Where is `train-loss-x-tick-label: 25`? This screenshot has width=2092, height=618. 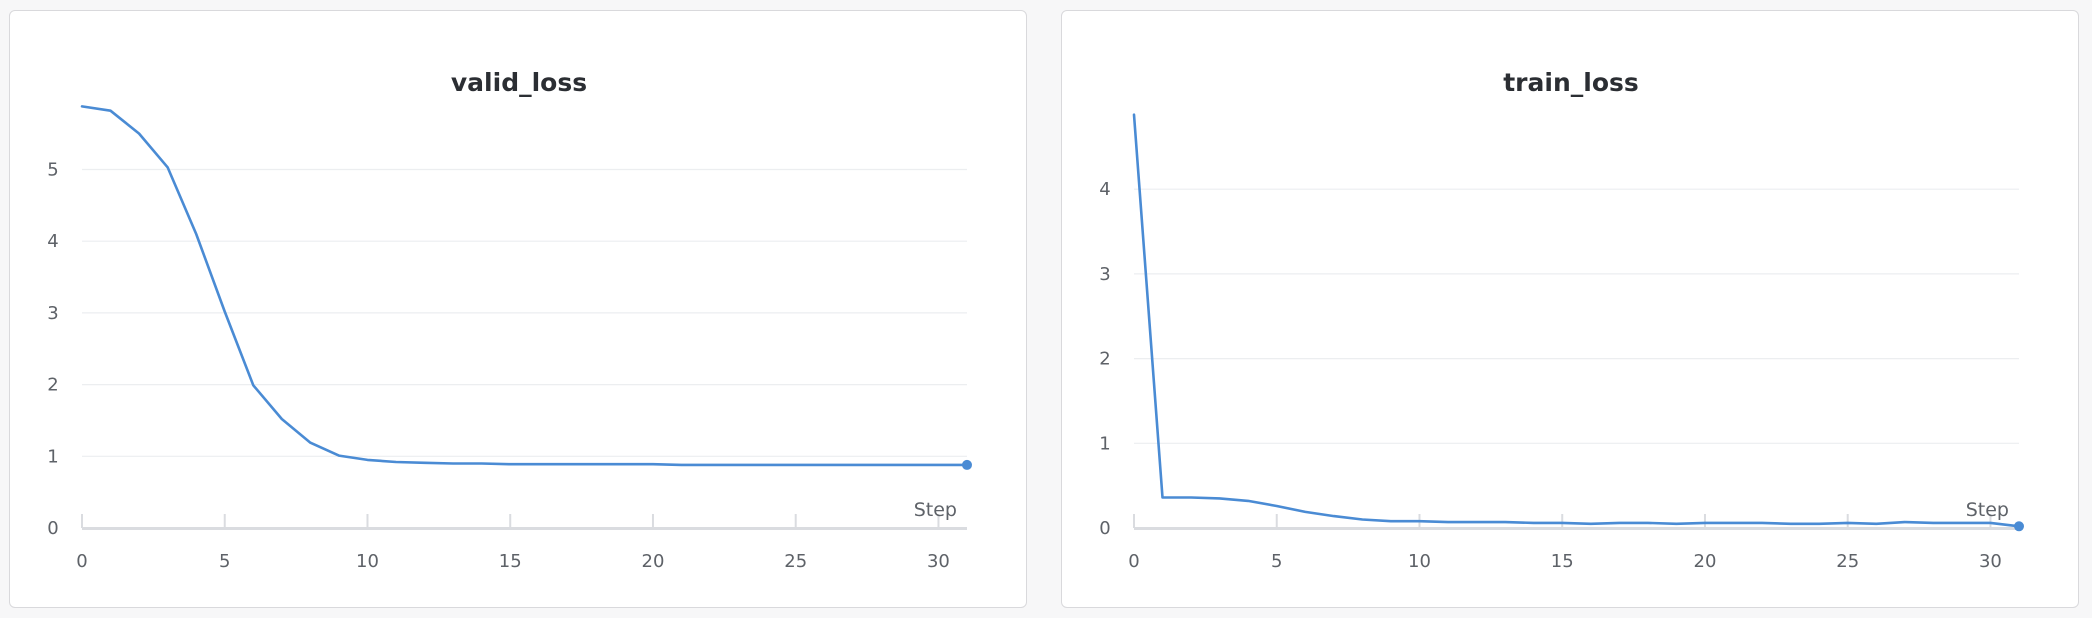
train-loss-x-tick-label: 25 is located at coordinates (1847, 561).